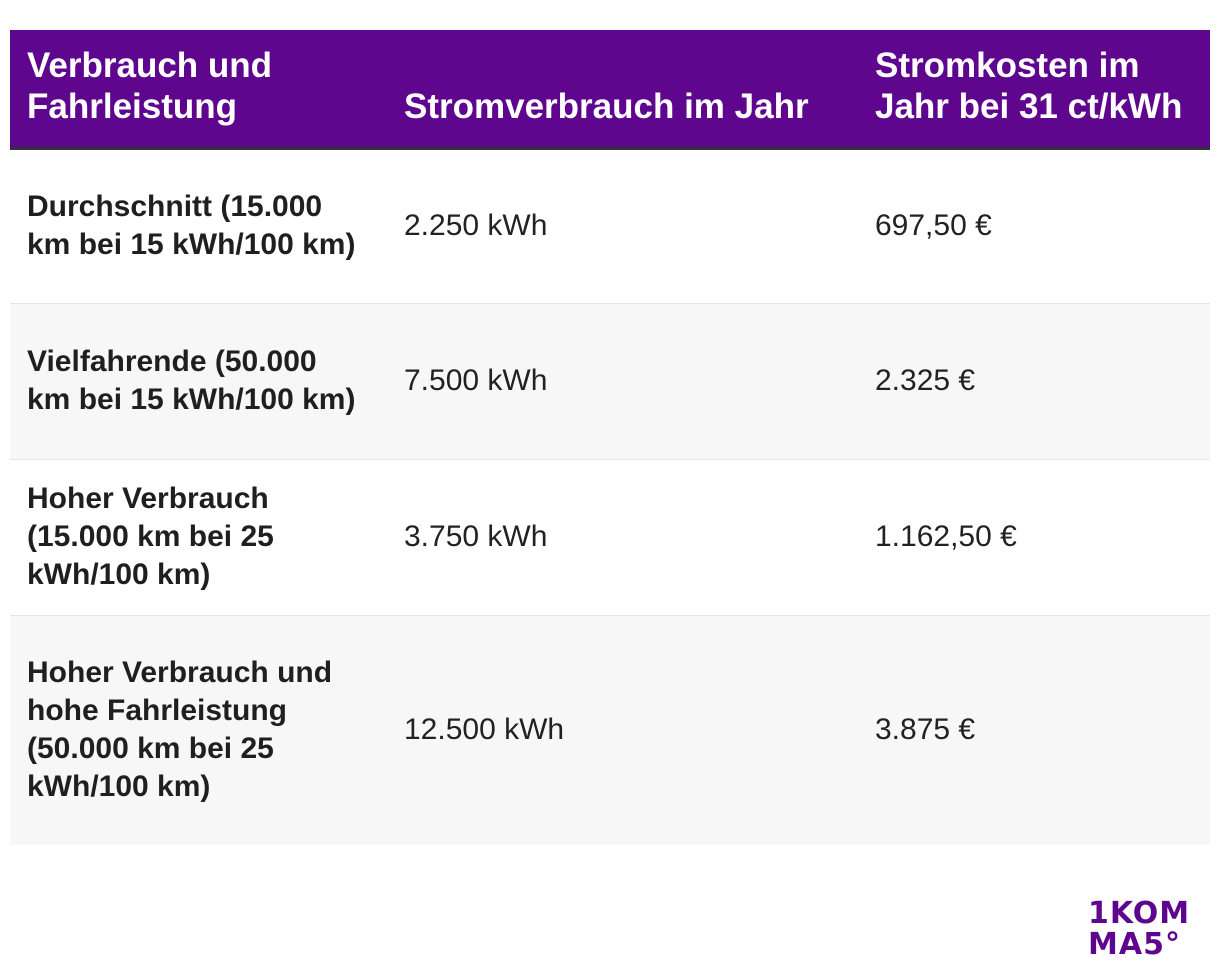 Image resolution: width=1220 pixels, height=978 pixels. I want to click on column-header-consumption: Stromverbrauch im Jahr, so click(606, 106).